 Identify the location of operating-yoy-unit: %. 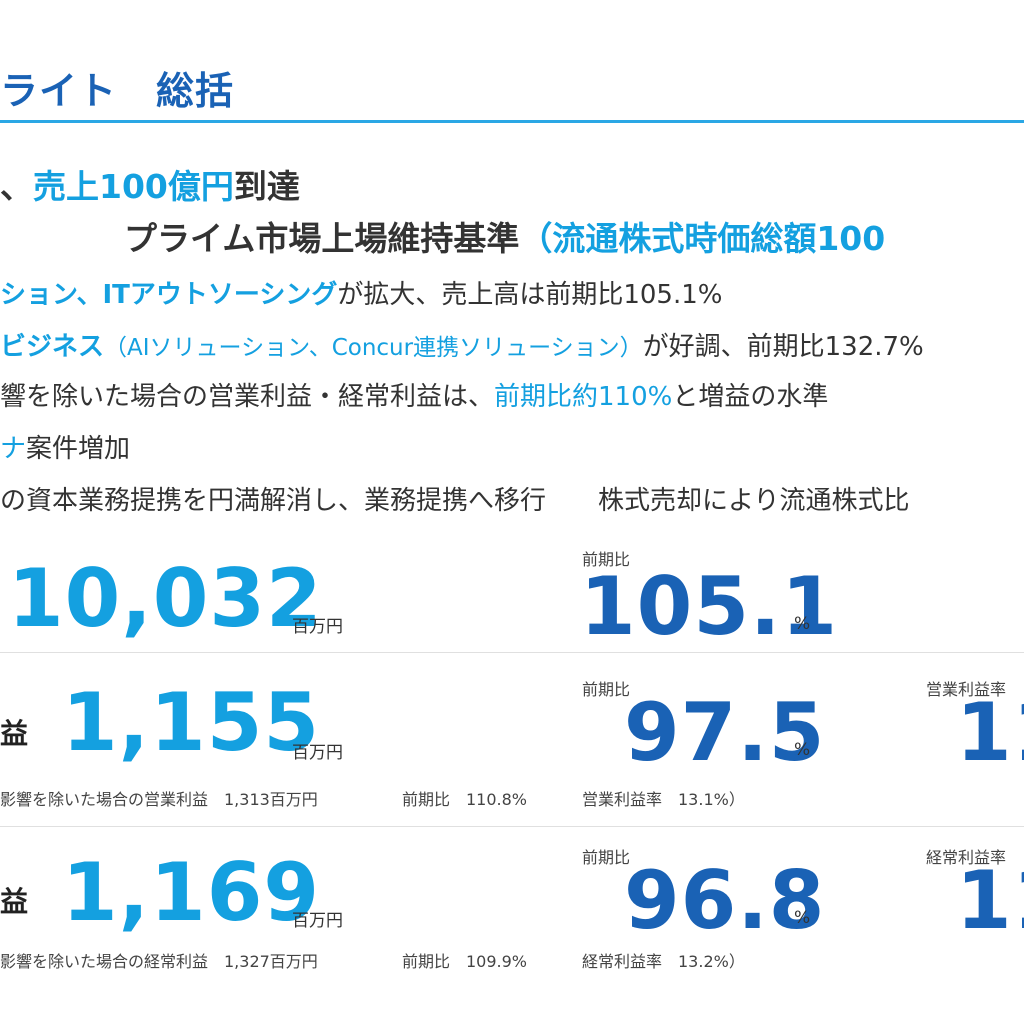
(802, 750).